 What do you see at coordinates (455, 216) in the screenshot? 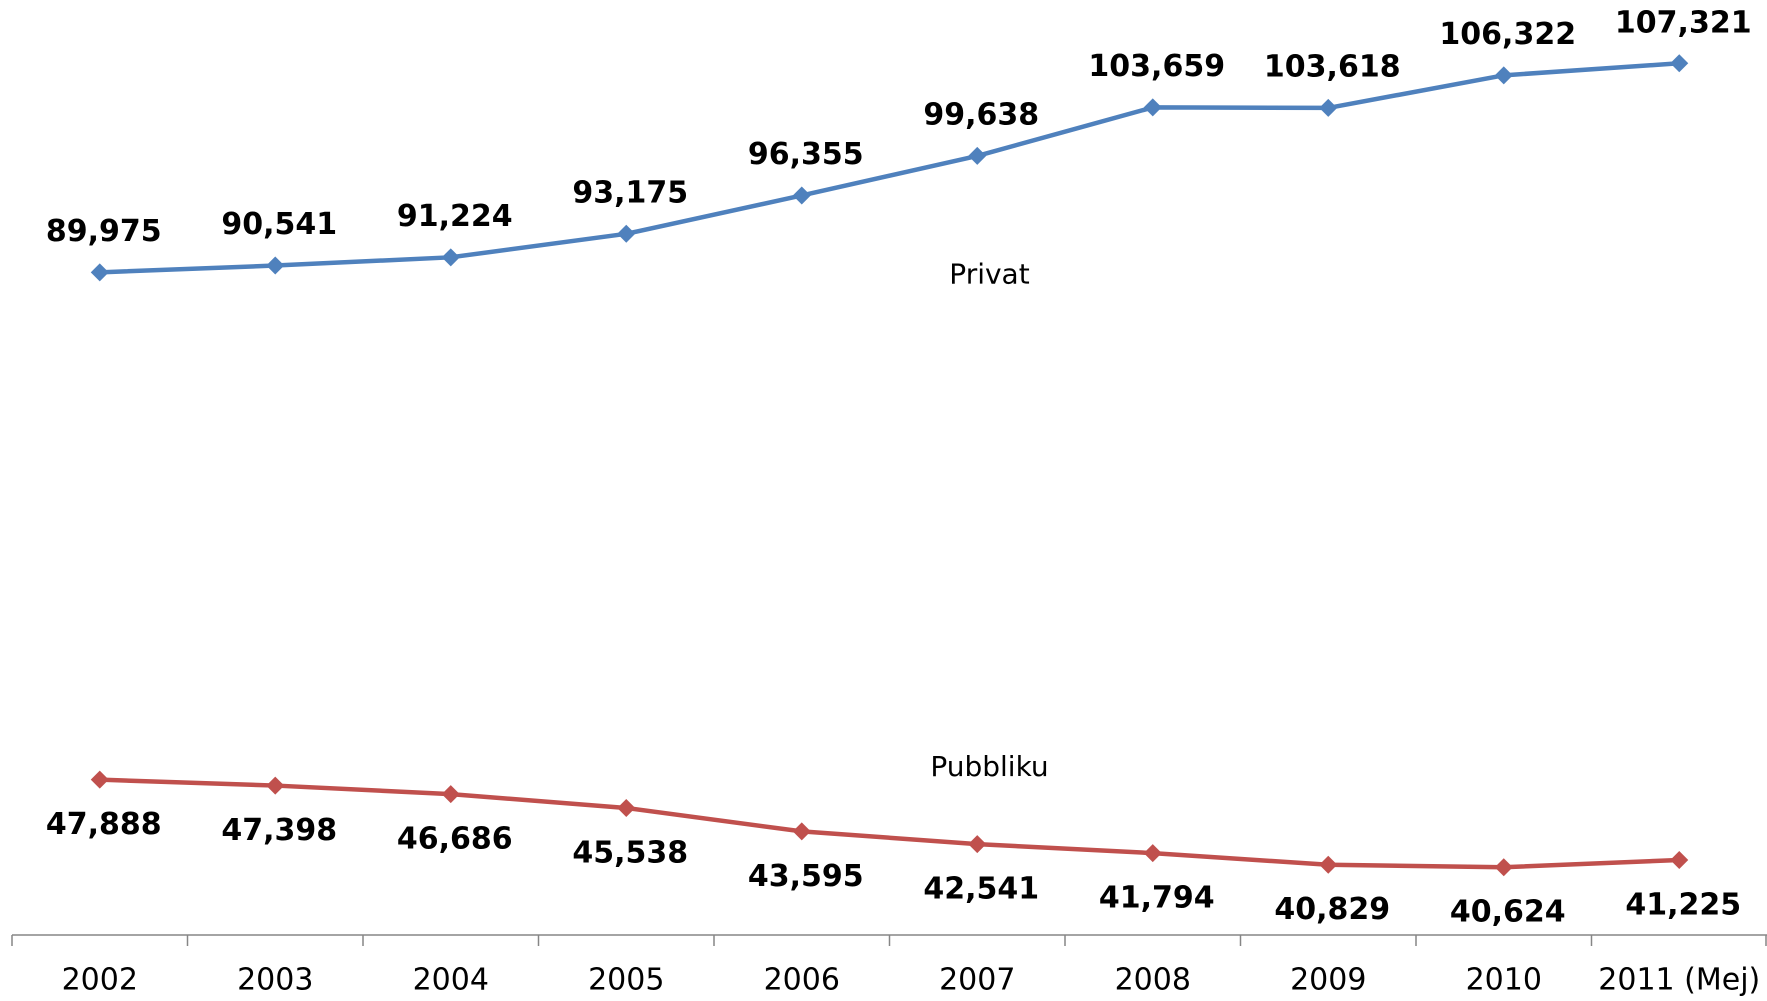
I see `data-label: 91,224` at bounding box center [455, 216].